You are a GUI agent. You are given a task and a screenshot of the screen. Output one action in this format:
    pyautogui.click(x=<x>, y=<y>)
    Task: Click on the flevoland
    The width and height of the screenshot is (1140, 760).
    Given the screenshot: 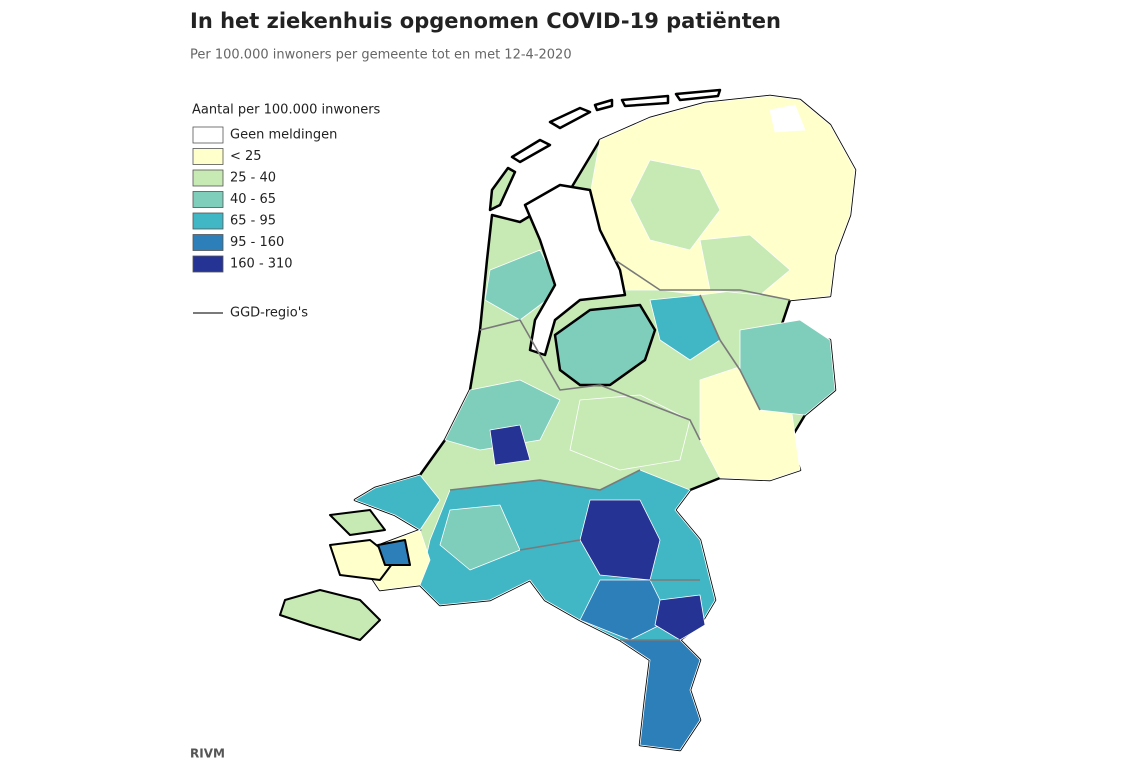 What is the action you would take?
    pyautogui.click(x=605, y=345)
    